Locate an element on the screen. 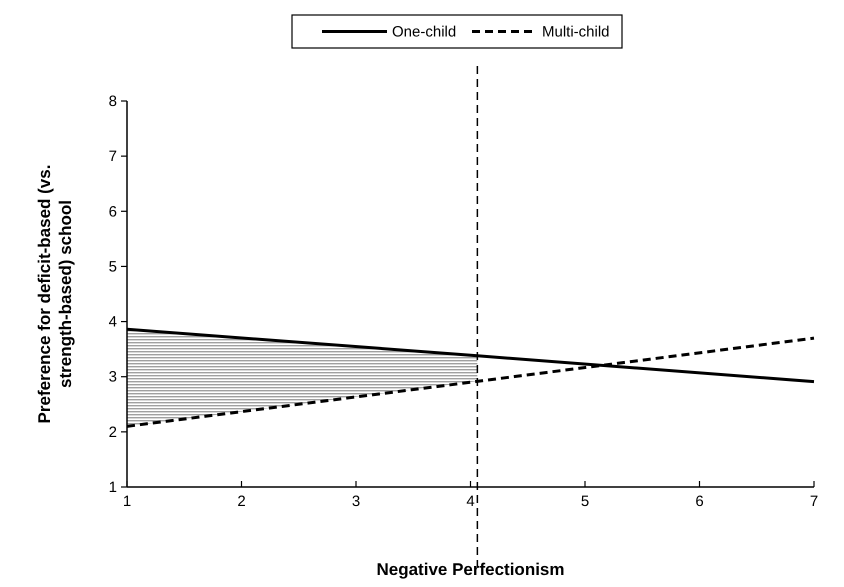 This screenshot has width=844, height=587. legend-label: One-child is located at coordinates (424, 32).